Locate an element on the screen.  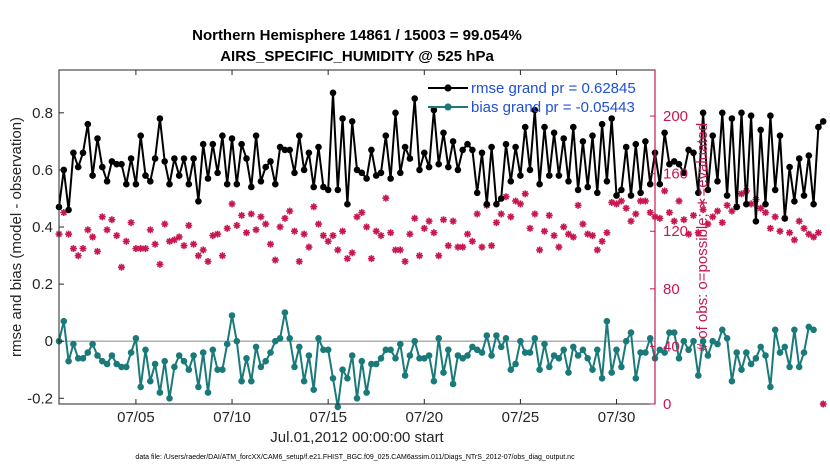
y-right-tick-label: 80 is located at coordinates (671, 289).